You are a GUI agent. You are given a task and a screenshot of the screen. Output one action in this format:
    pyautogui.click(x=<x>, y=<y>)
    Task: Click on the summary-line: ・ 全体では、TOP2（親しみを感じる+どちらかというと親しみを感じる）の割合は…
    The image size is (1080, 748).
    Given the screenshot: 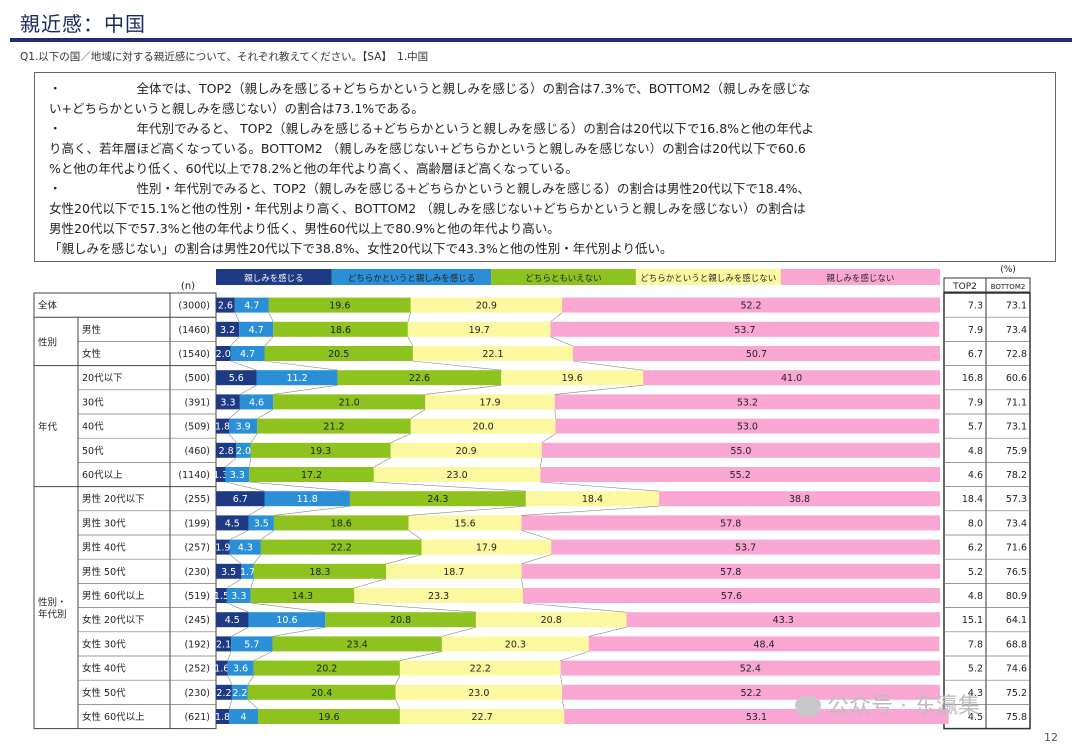 What is the action you would take?
    pyautogui.click(x=430, y=88)
    